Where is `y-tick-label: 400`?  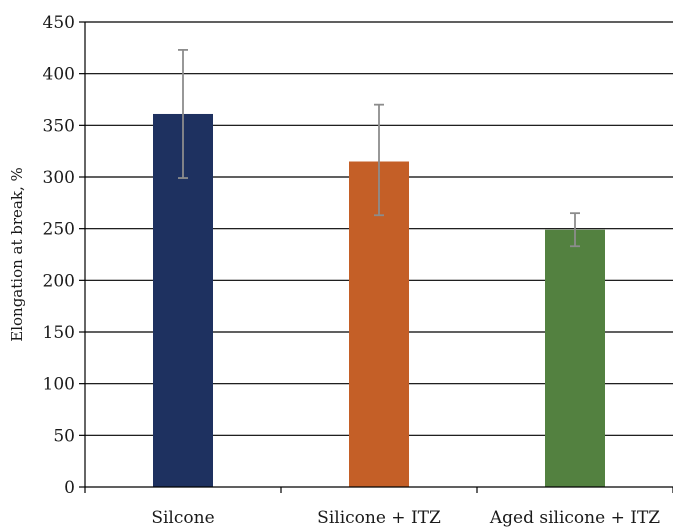 y-tick-label: 400 is located at coordinates (59, 75).